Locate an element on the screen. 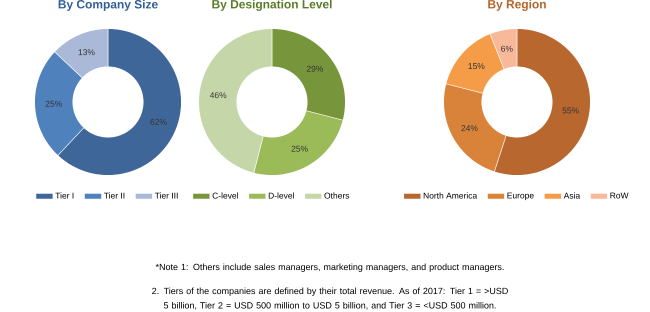 The image size is (650, 312). data-label: 29% is located at coordinates (315, 69).